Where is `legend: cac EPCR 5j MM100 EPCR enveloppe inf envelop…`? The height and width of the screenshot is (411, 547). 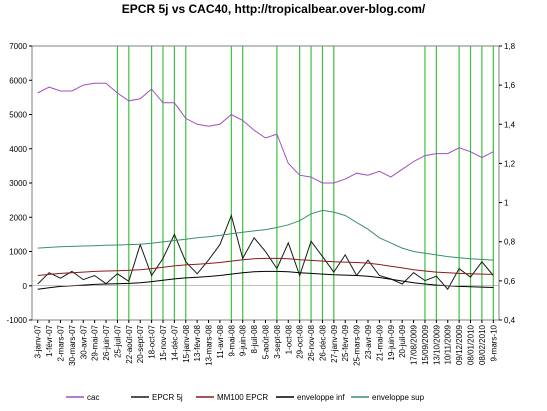
legend: cac EPCR 5j MM100 EPCR enveloppe inf envelop… is located at coordinates (245, 397).